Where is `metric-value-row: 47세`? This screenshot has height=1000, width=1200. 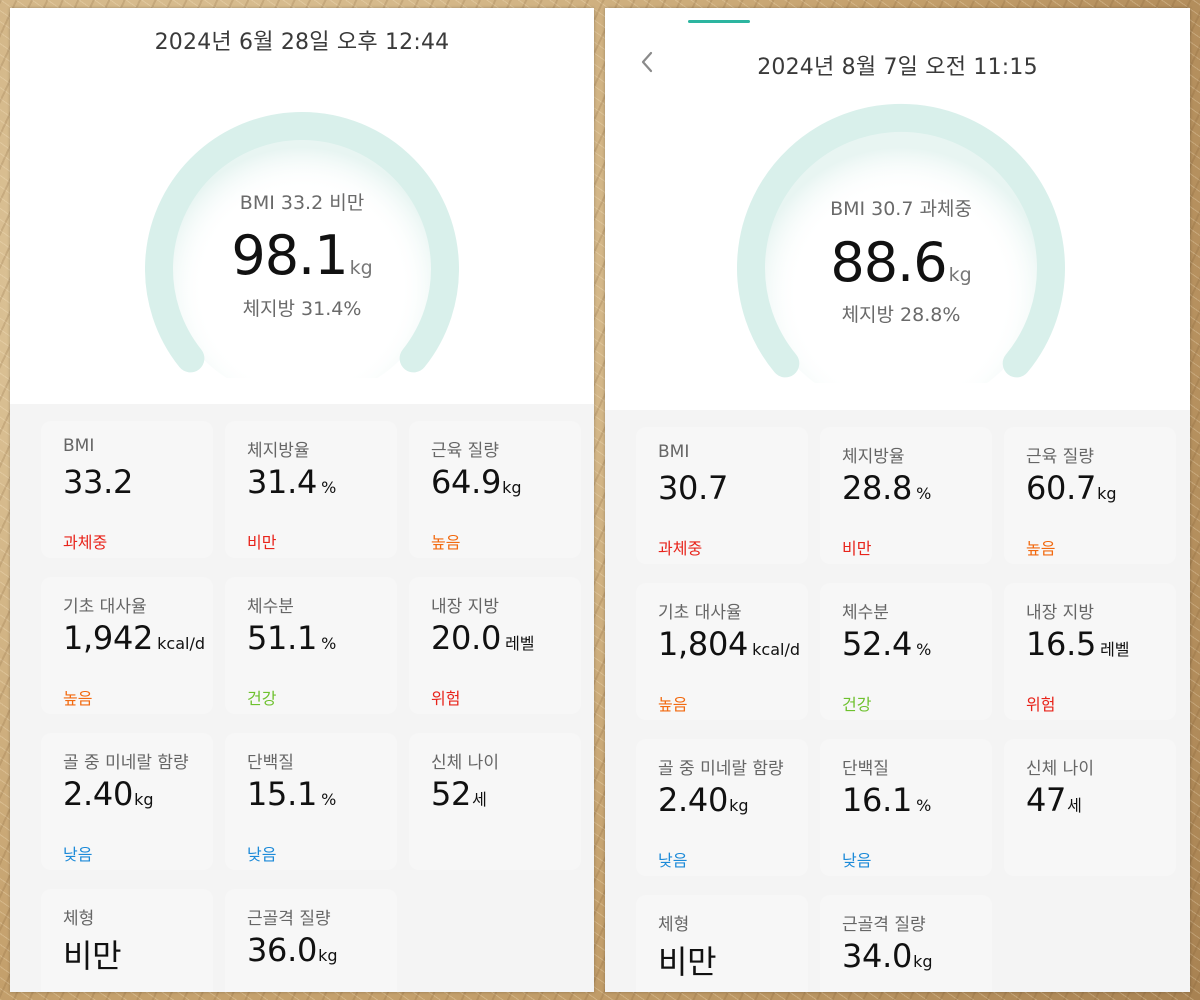
metric-value-row: 47세 is located at coordinates (1054, 800).